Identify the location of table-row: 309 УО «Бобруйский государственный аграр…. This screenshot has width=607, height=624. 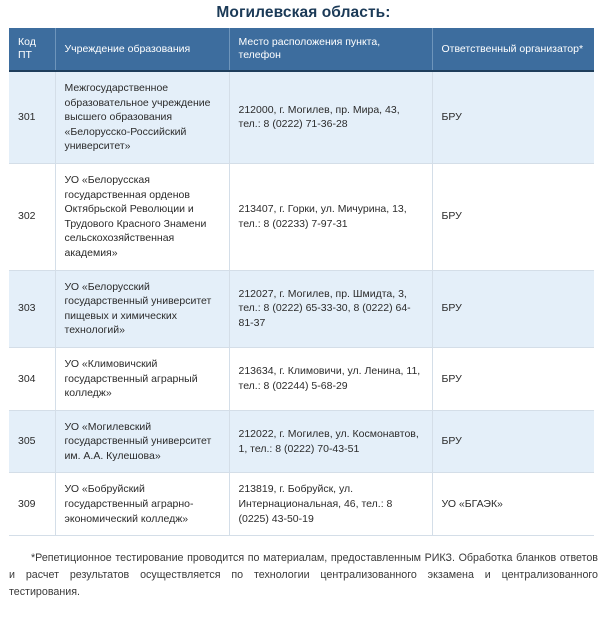
(301, 504).